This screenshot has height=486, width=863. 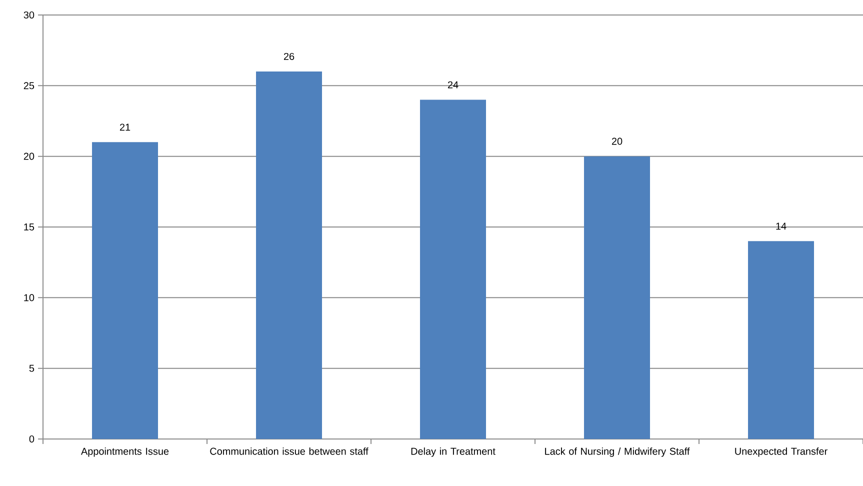 I want to click on data-label: 26, so click(x=289, y=56).